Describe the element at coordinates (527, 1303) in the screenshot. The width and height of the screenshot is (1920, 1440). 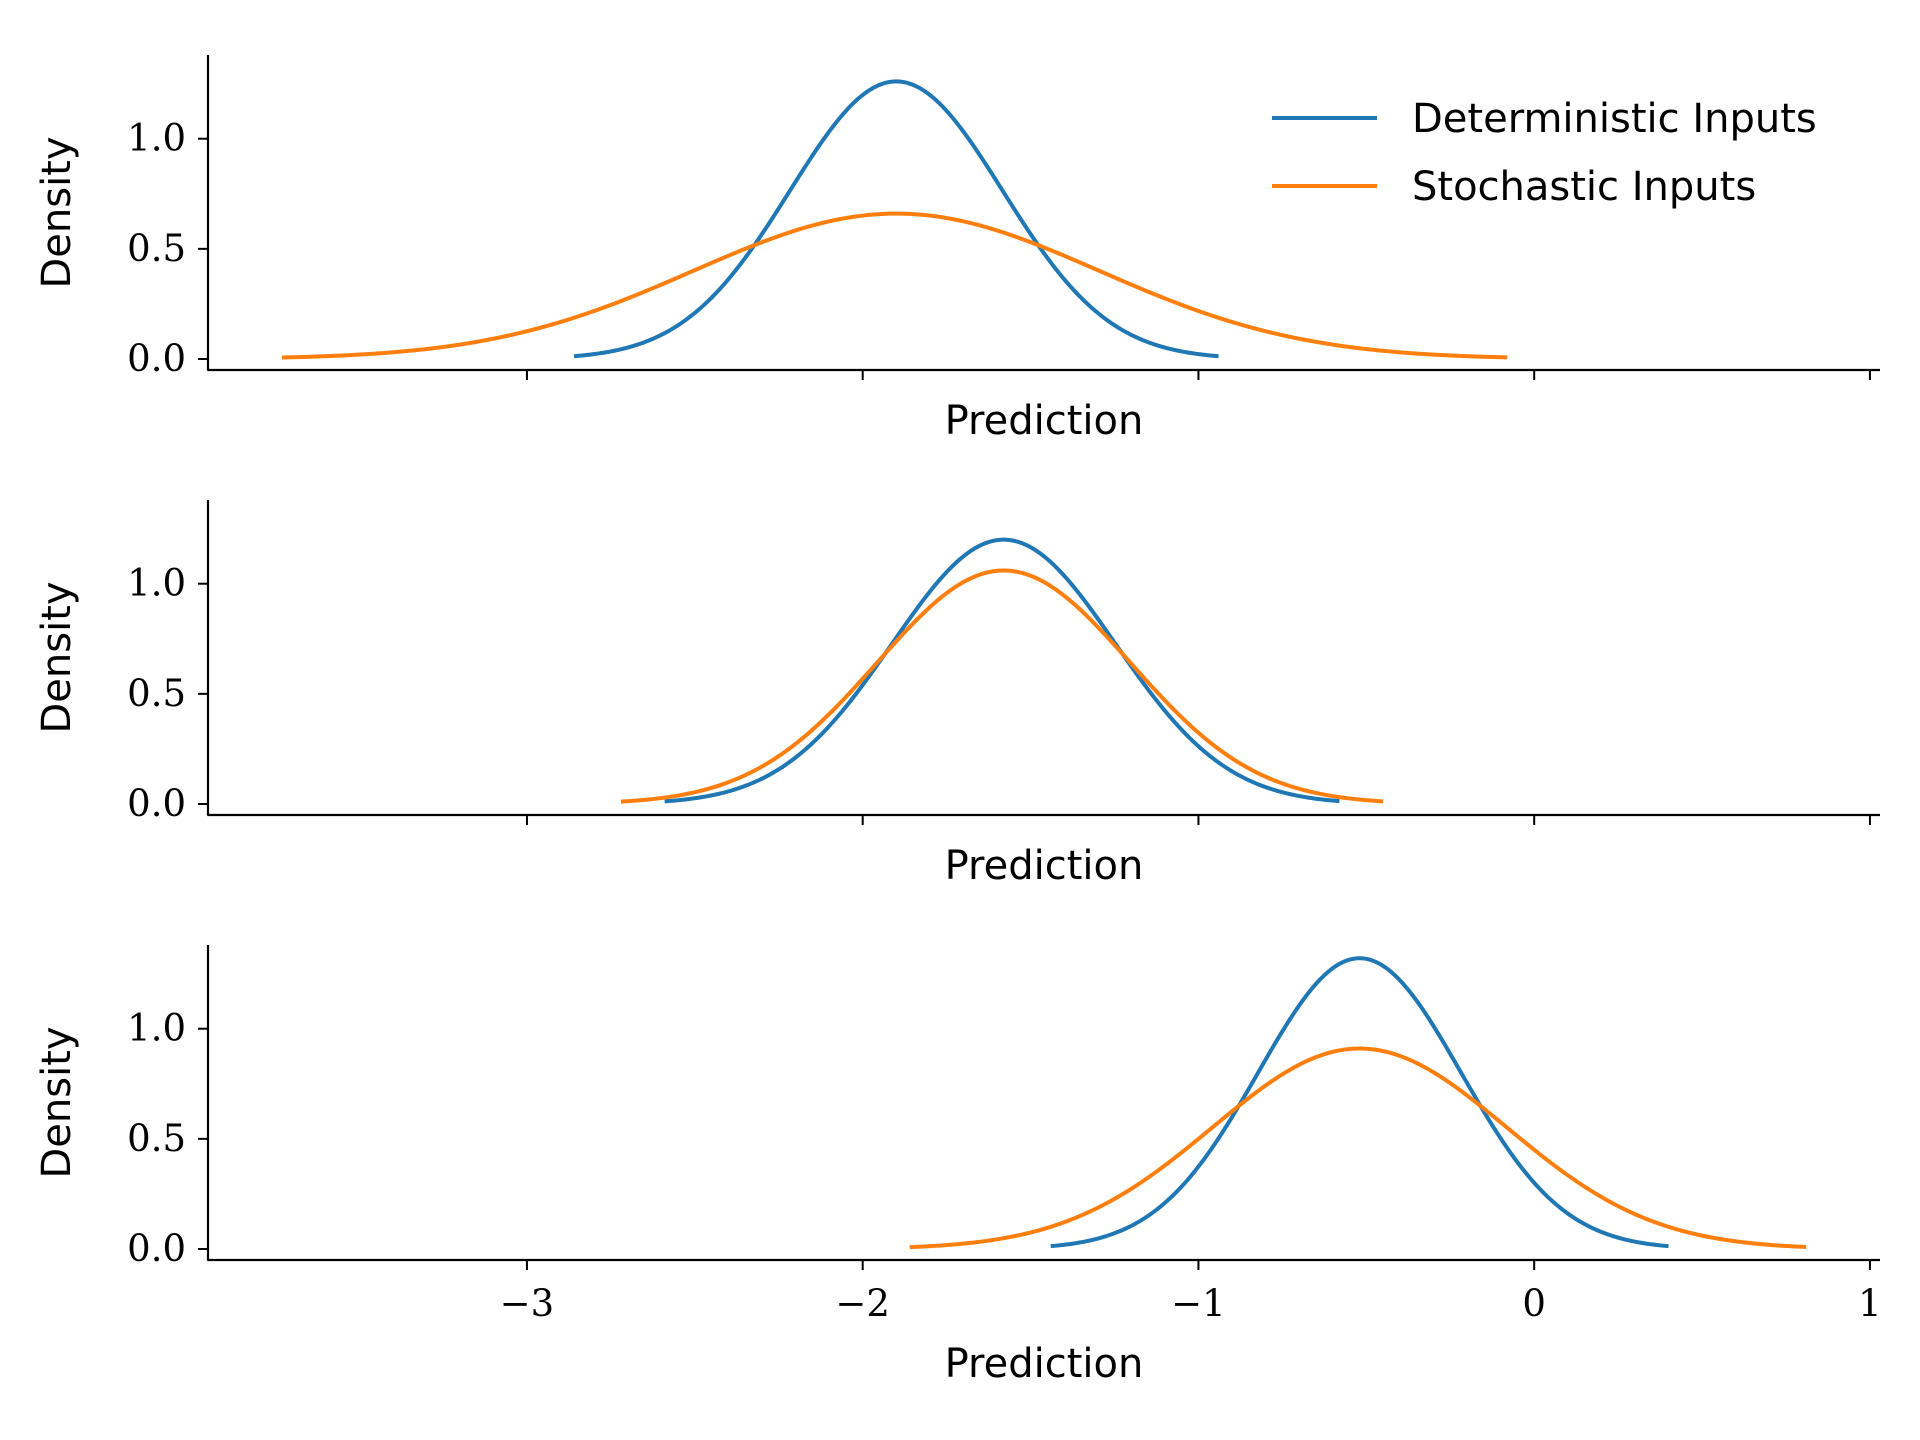
I see `x-tick-label: −3` at that location.